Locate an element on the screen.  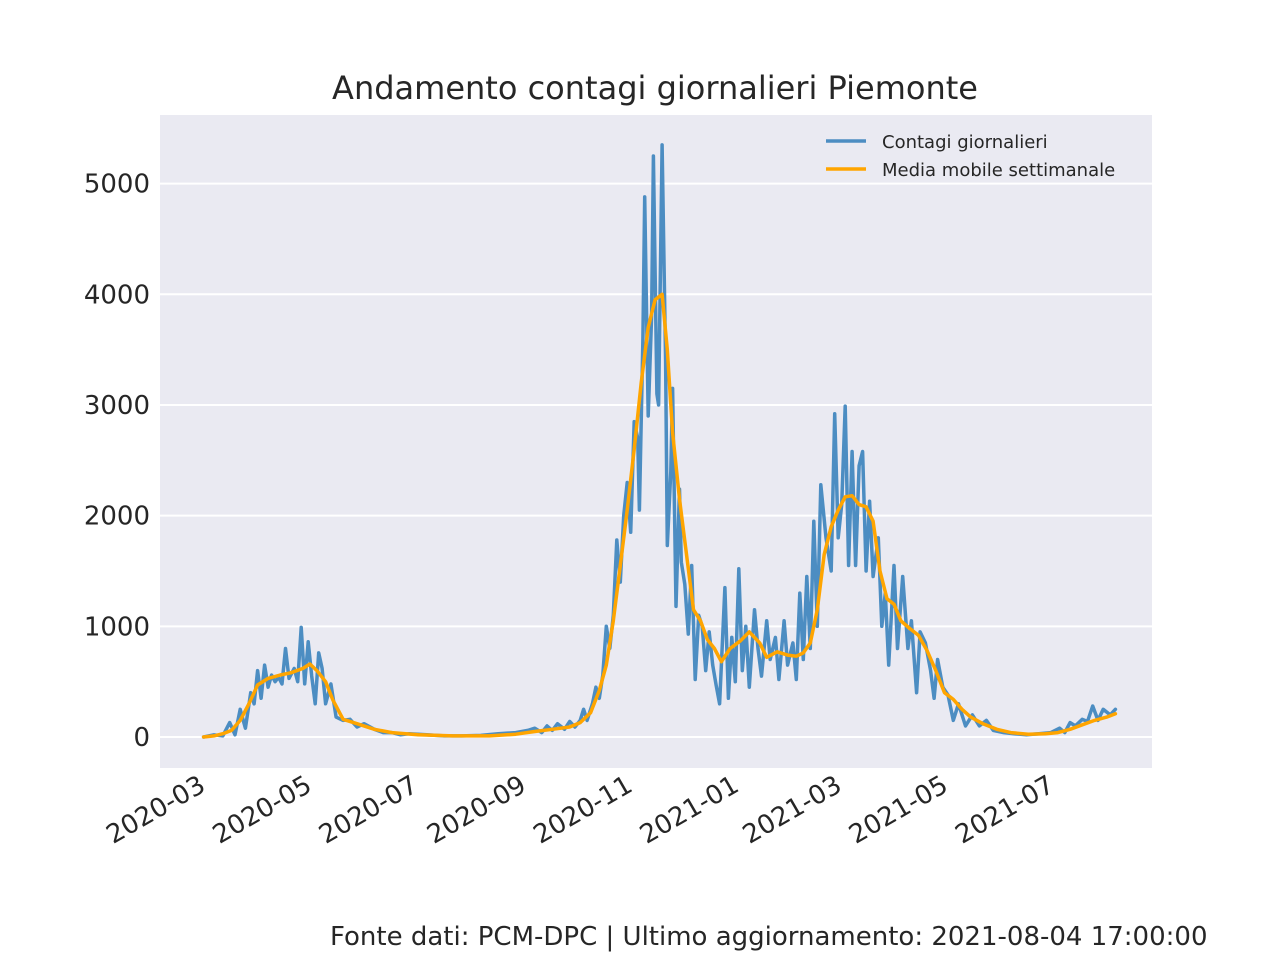
x-tick-label: 2021-07 is located at coordinates (1005, 810).